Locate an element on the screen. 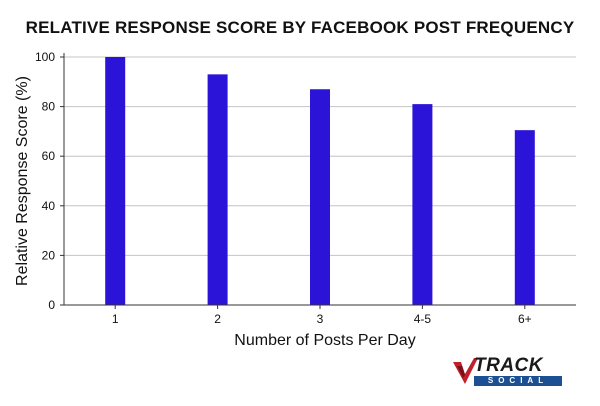  x-tick-label: 1 is located at coordinates (115, 319).